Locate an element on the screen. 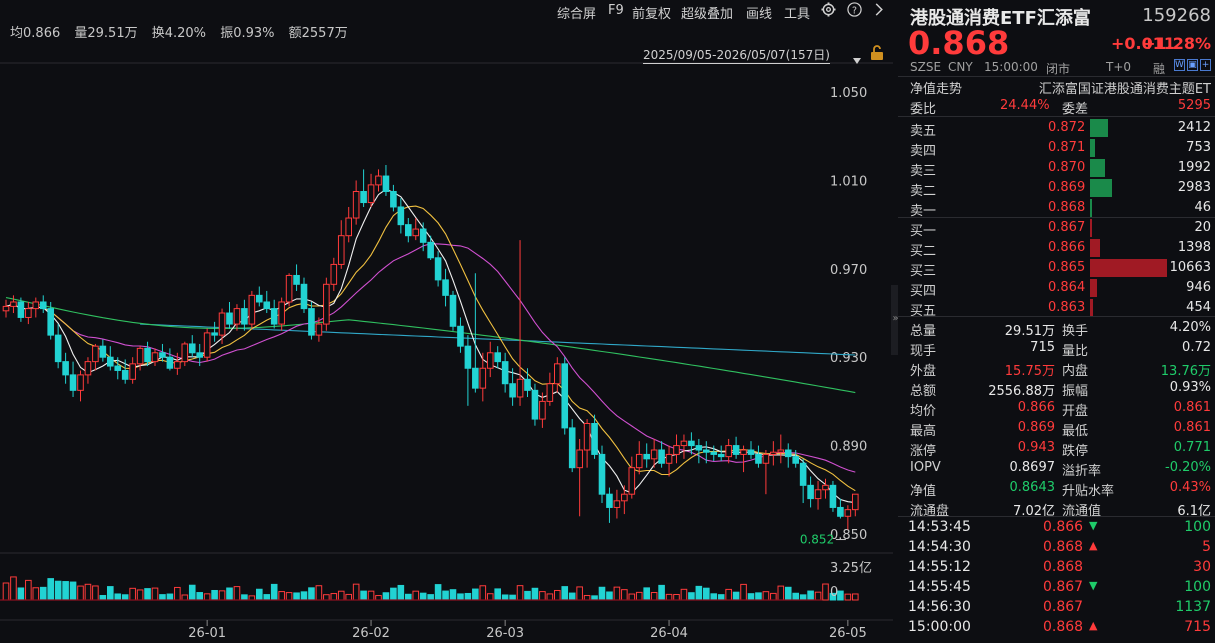 The height and width of the screenshot is (643, 1215). quote-row: 外盘 15.75万 内盘 13.76万 is located at coordinates (1056, 368).